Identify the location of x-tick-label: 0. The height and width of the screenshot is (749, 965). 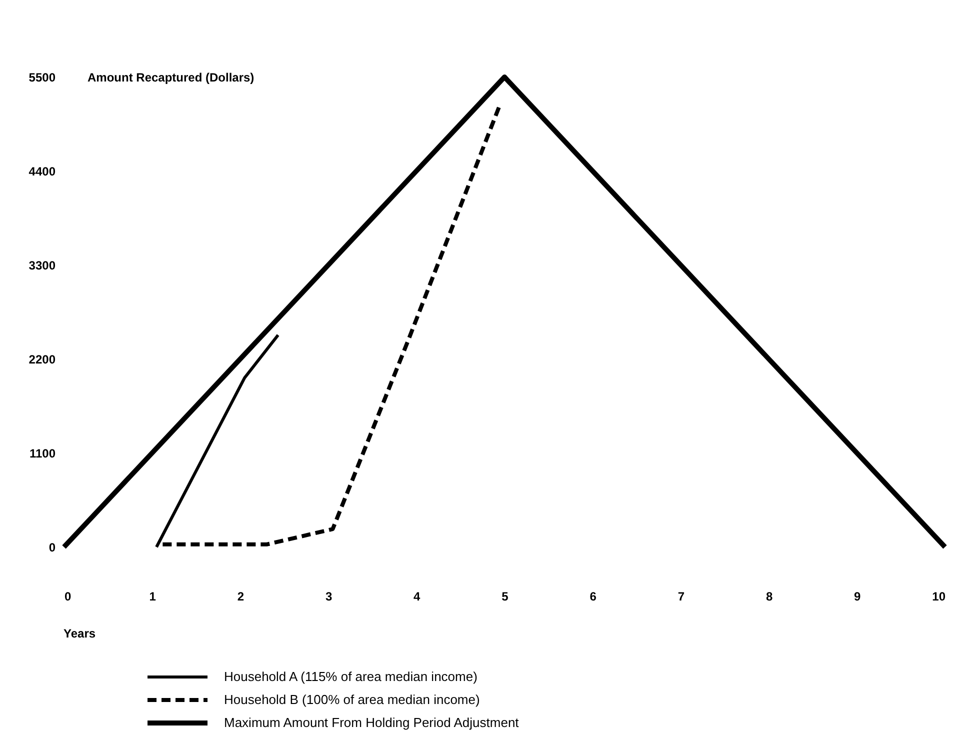
(68, 597).